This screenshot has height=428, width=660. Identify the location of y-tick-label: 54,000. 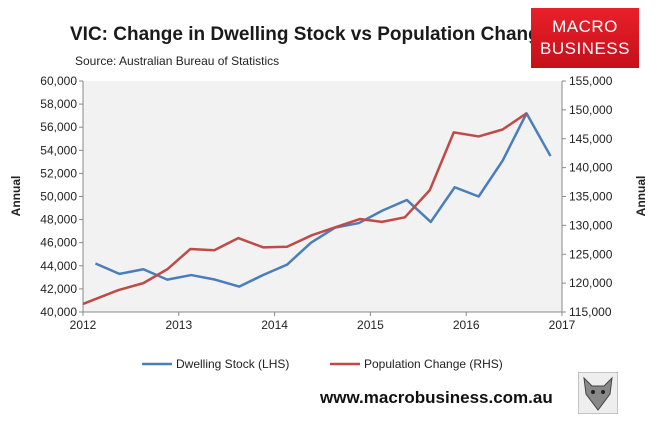
(58, 150).